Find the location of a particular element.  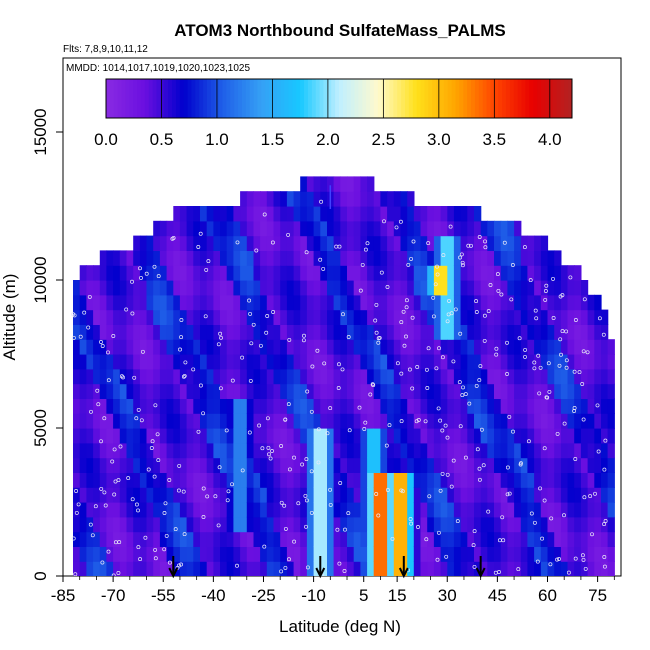

heatmap-cell-1916 is located at coordinates (598, 376).